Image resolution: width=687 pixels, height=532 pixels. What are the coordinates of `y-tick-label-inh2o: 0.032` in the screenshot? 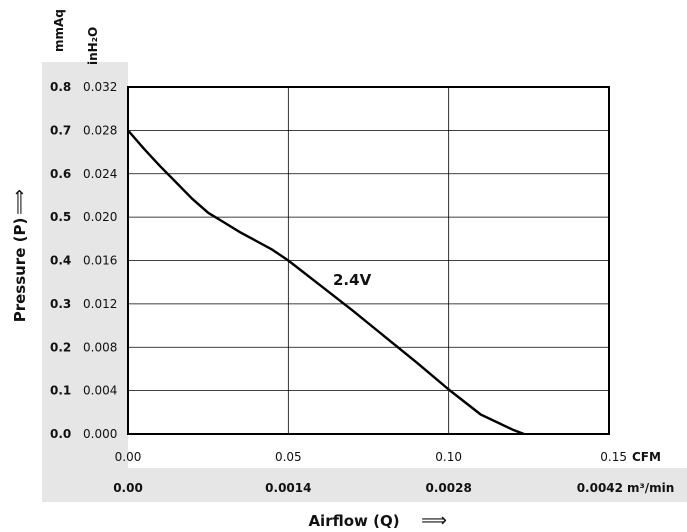 It's located at (100, 87).